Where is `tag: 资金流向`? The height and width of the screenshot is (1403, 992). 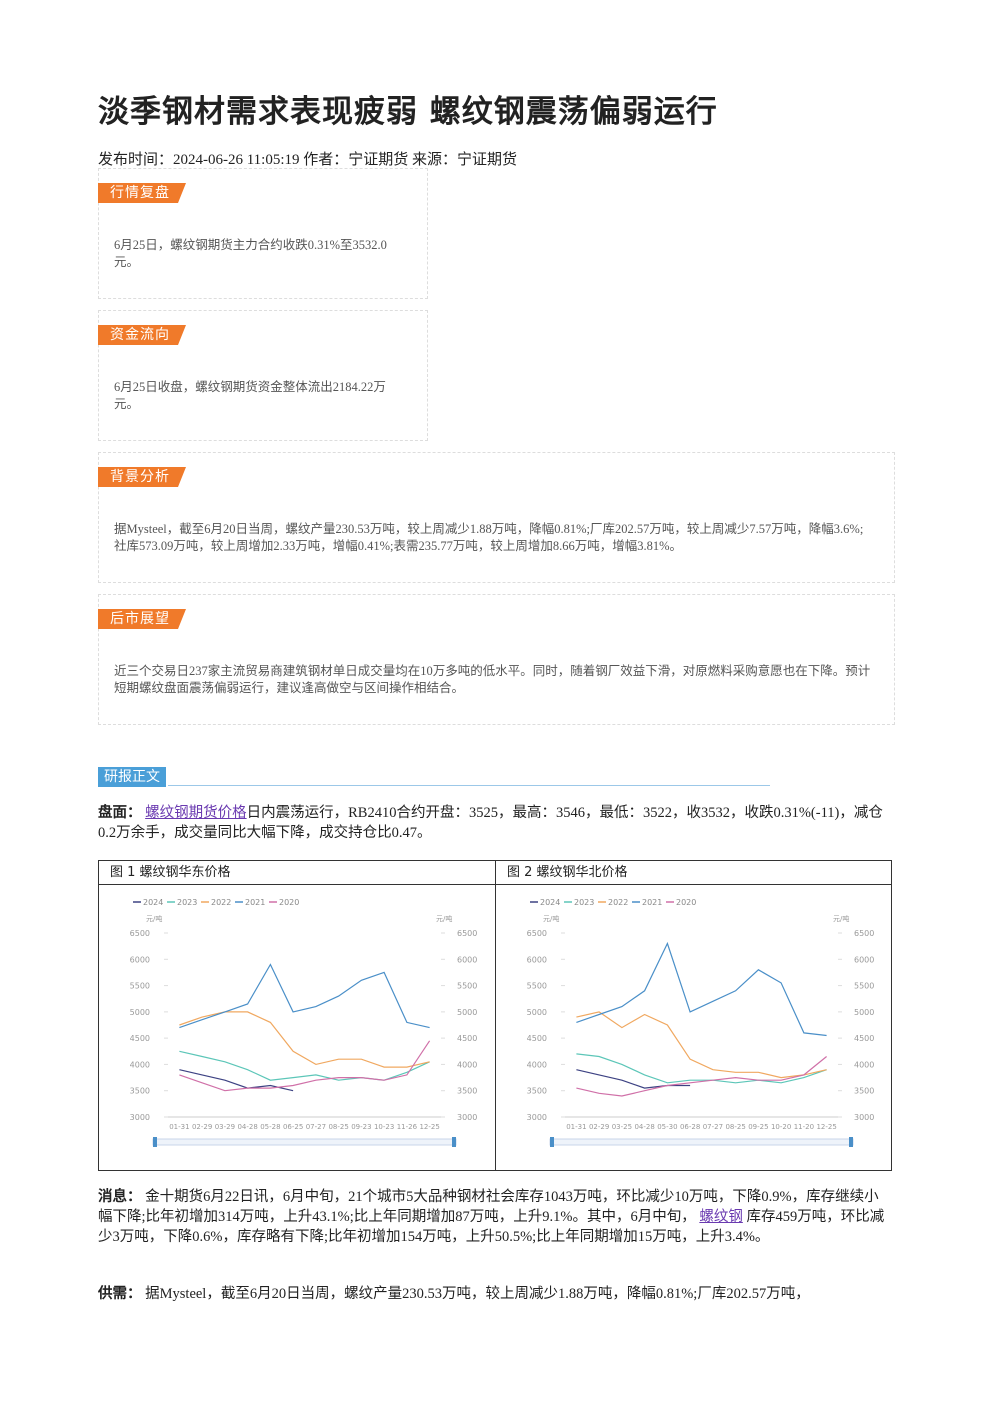 tag: 资金流向 is located at coordinates (142, 335).